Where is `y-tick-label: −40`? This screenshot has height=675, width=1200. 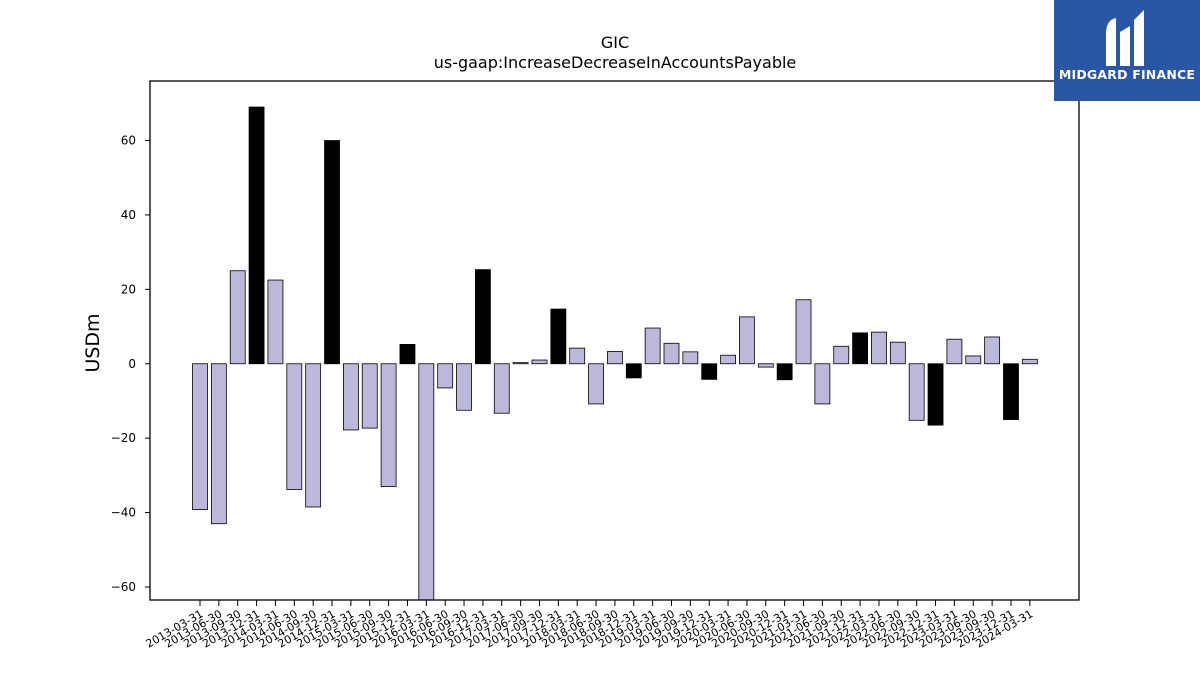
y-tick-label: −40 is located at coordinates (123, 513).